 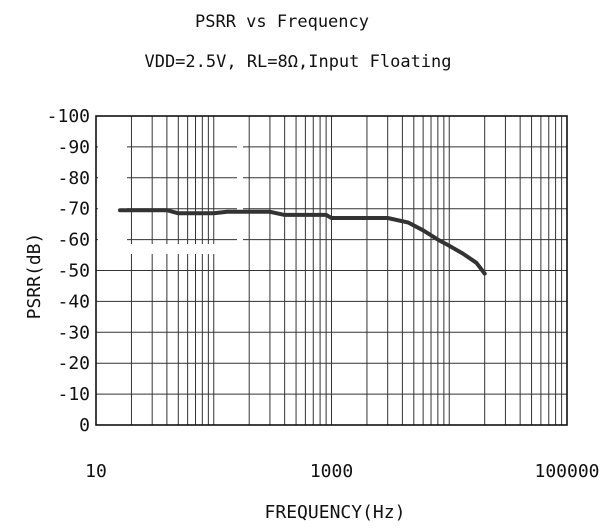 I want to click on y-tick-label: -10, so click(x=73, y=394).